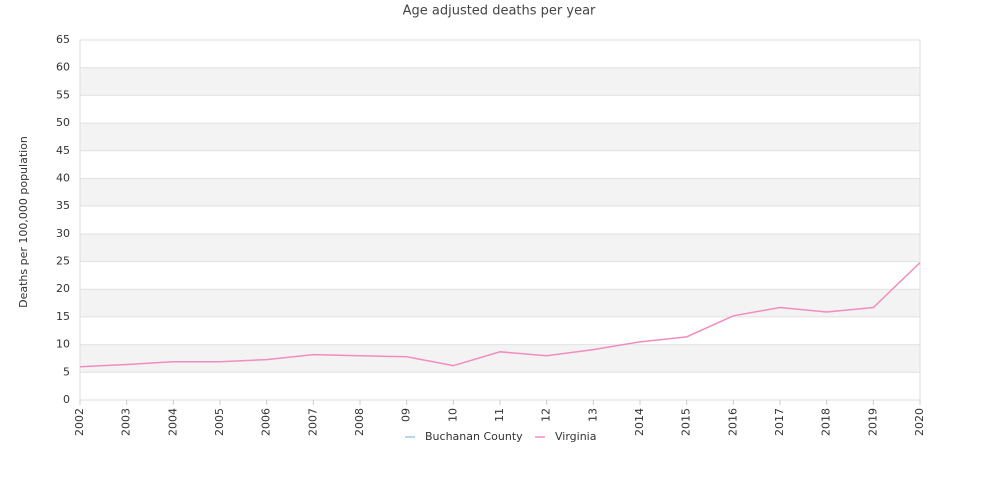 Image resolution: width=1000 pixels, height=500 pixels. What do you see at coordinates (66, 399) in the screenshot?
I see `y-tick-label: 0` at bounding box center [66, 399].